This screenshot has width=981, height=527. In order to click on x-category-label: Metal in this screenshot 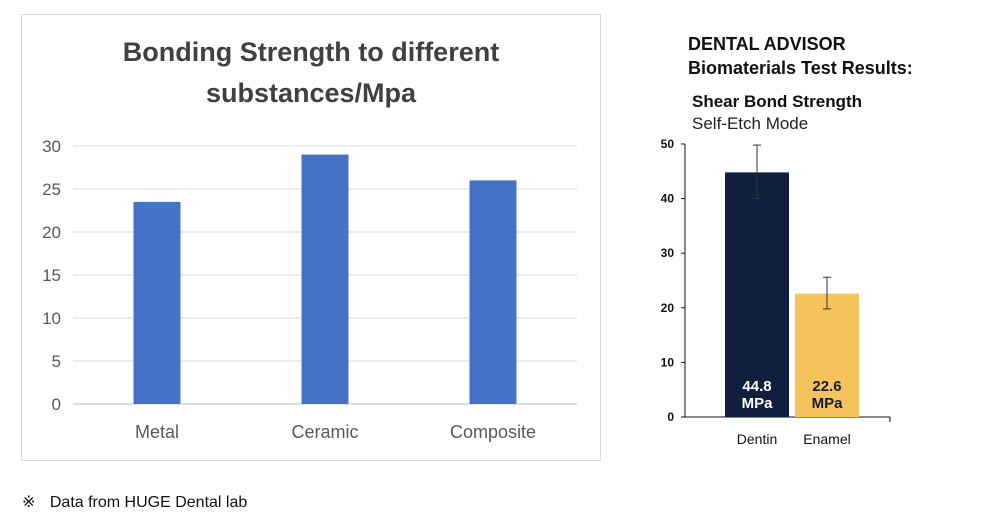, I will do `click(157, 432)`.